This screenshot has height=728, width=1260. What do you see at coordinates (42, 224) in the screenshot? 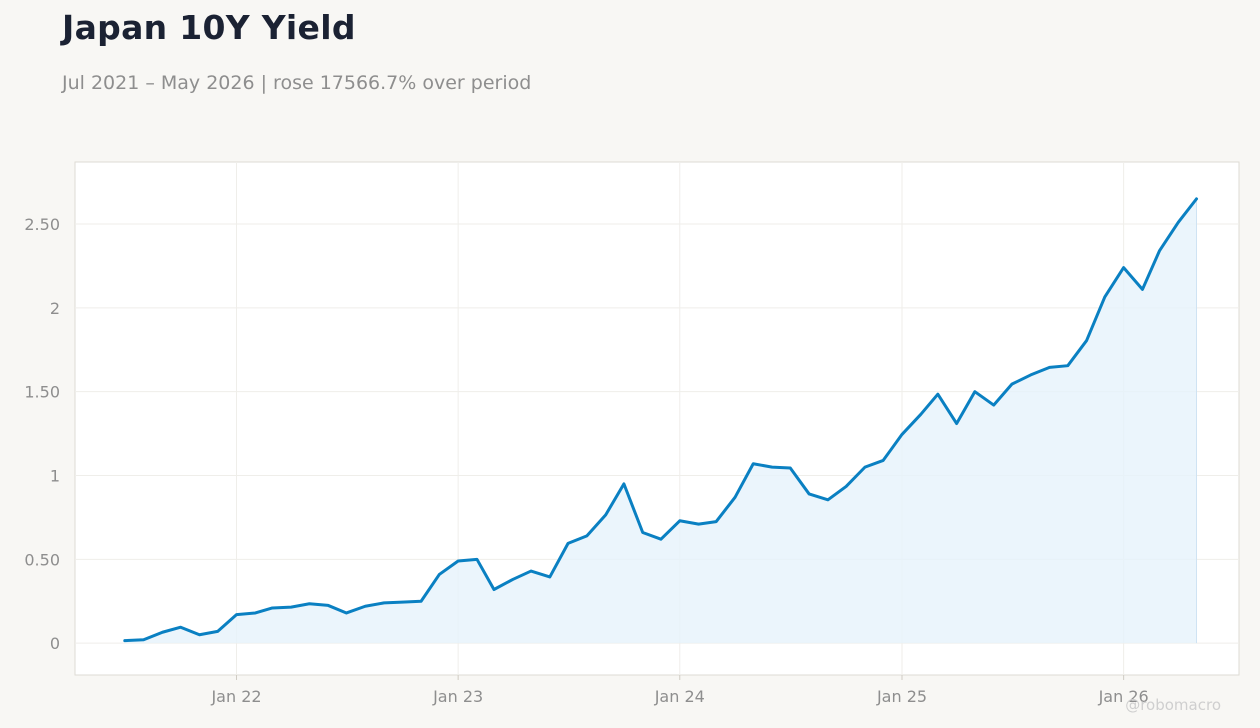
I see `y-tick-label: 2.50` at bounding box center [42, 224].